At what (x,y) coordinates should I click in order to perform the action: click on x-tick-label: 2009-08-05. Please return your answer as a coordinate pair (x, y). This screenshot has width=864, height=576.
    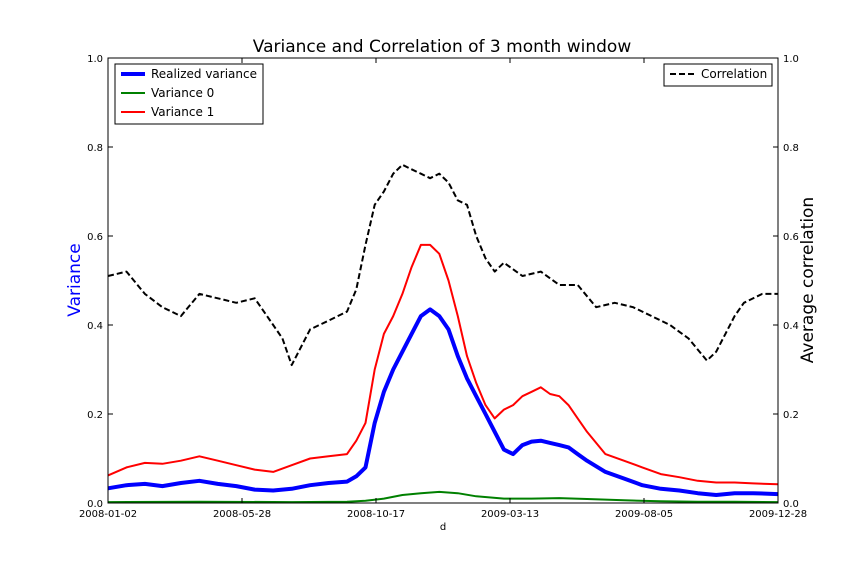
    Looking at the image, I should click on (644, 514).